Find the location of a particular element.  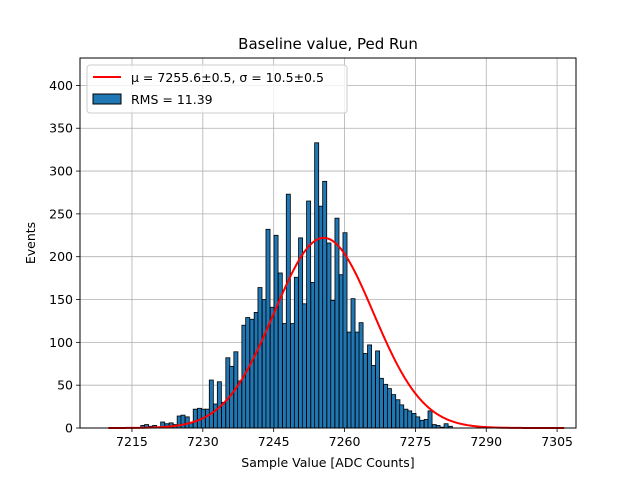

y-tick-label-6: 300 is located at coordinates (61, 171).